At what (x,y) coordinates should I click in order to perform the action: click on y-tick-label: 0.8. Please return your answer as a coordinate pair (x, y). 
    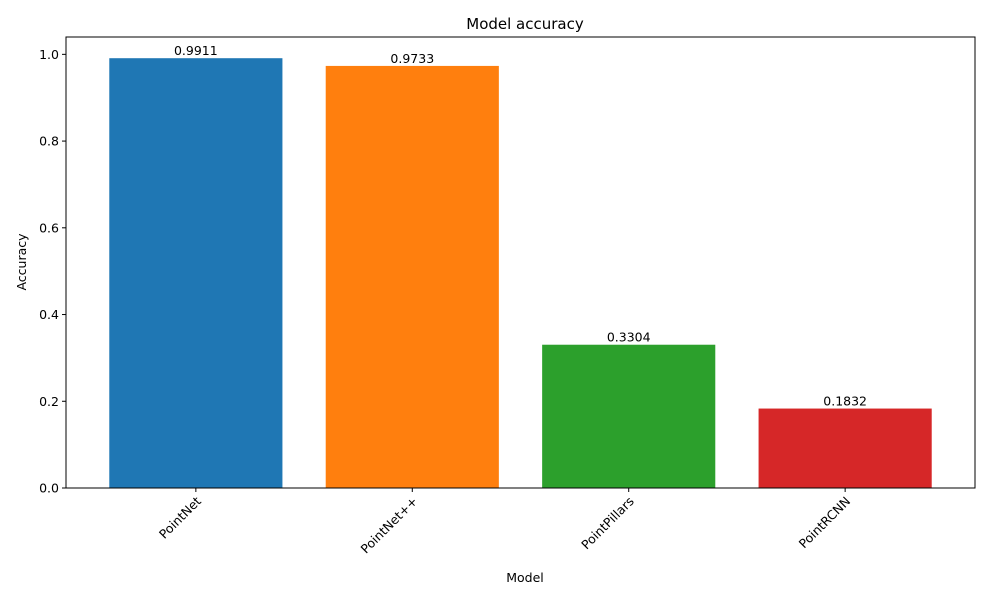
    Looking at the image, I should click on (49, 141).